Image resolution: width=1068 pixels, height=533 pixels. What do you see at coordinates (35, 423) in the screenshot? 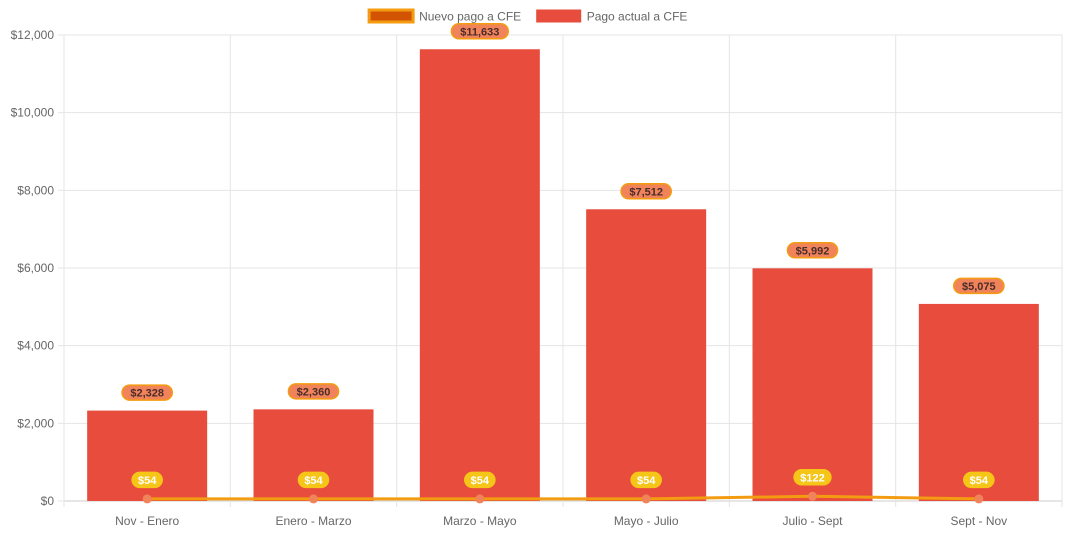
I see `y-tick-label: $2,000` at bounding box center [35, 423].